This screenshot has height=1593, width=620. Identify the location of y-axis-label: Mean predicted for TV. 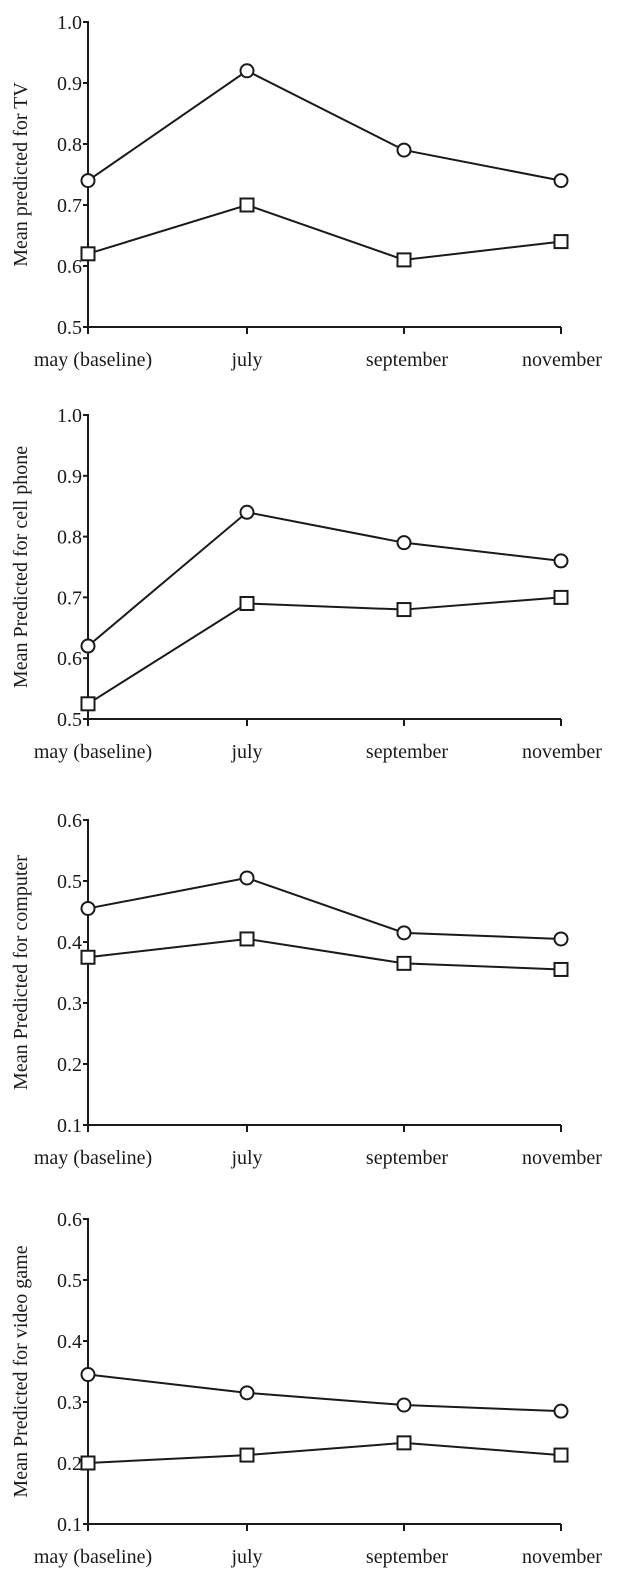
(21, 174).